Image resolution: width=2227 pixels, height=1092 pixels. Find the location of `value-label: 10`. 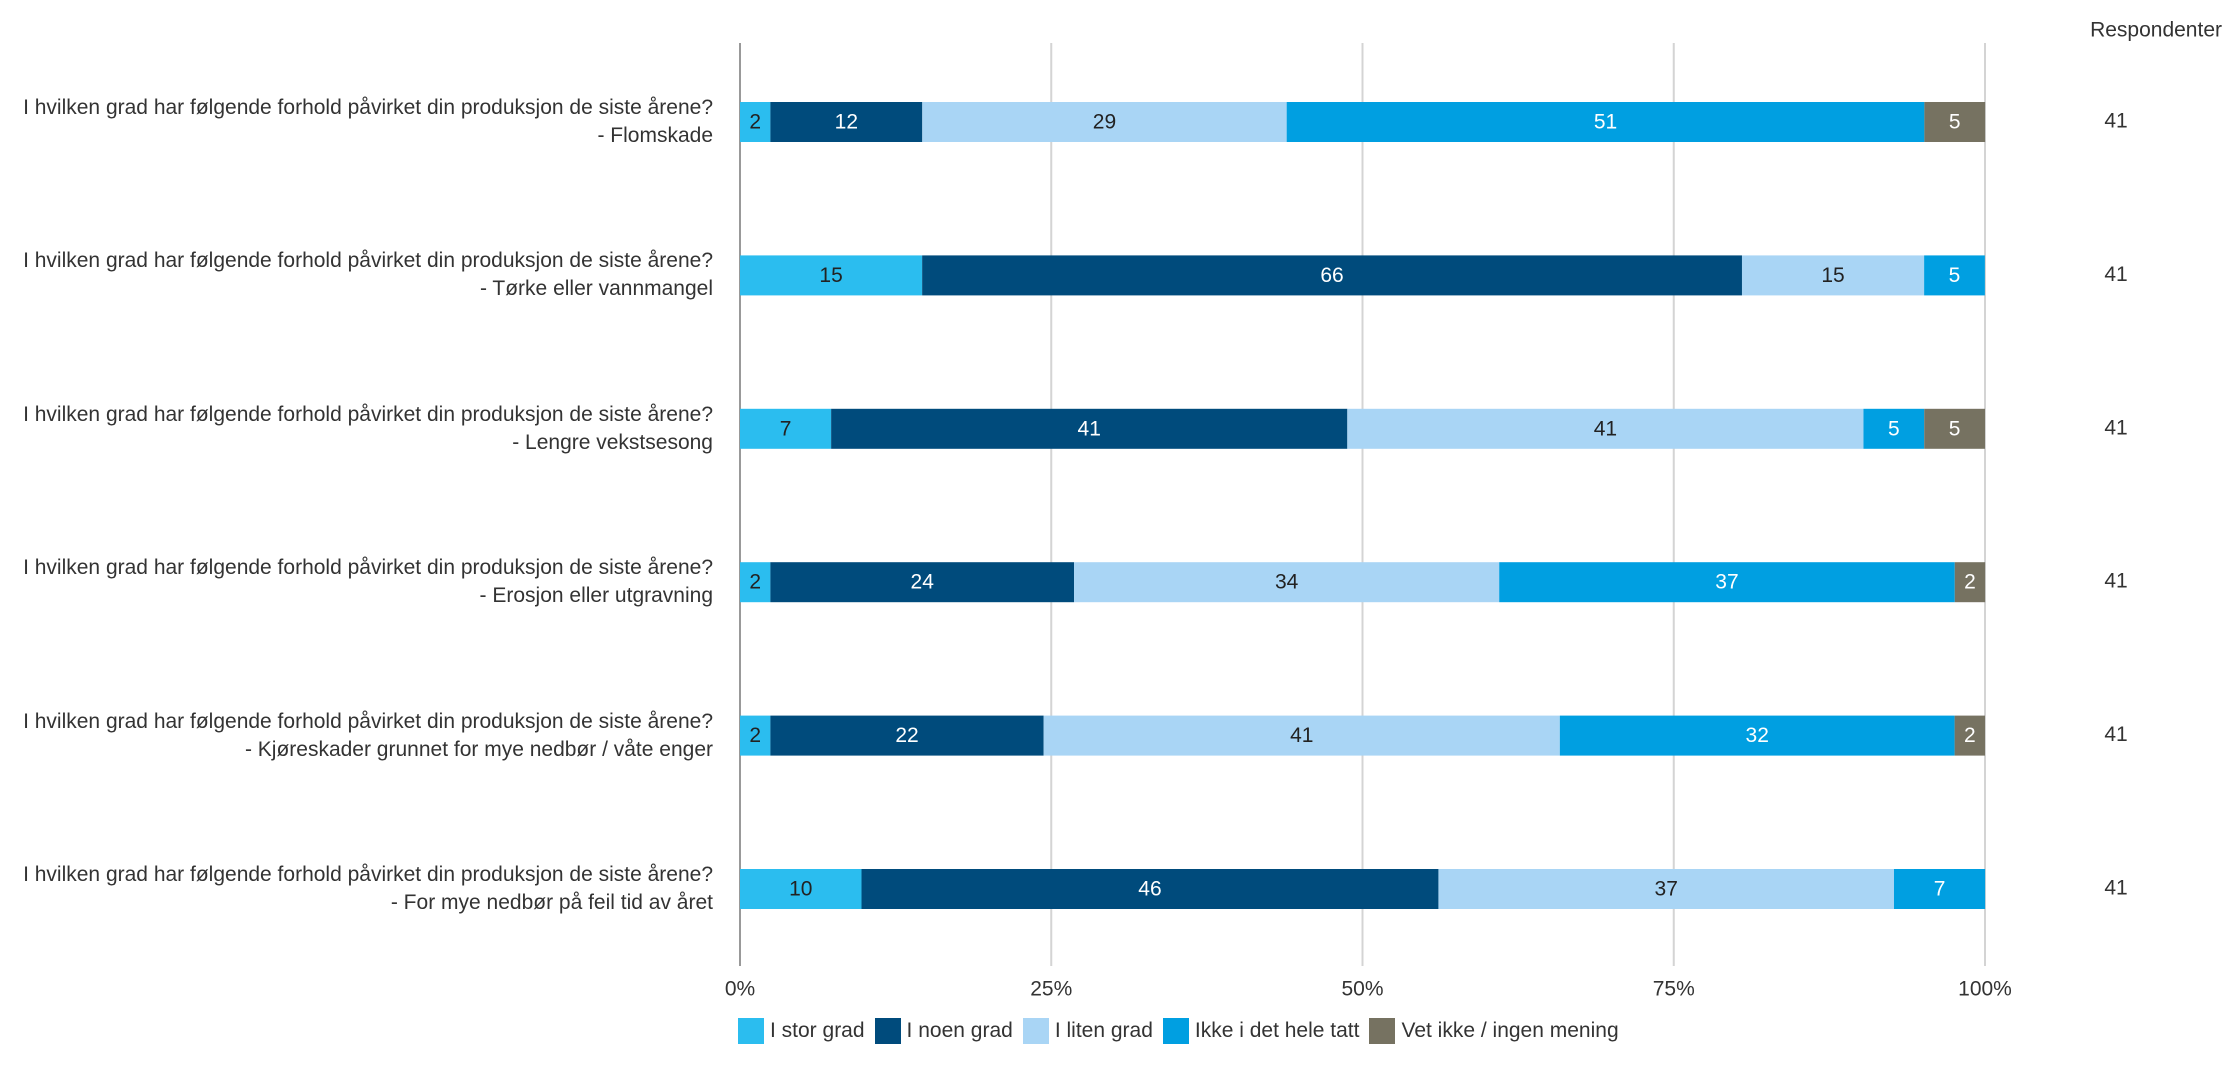

value-label: 10 is located at coordinates (800, 889).